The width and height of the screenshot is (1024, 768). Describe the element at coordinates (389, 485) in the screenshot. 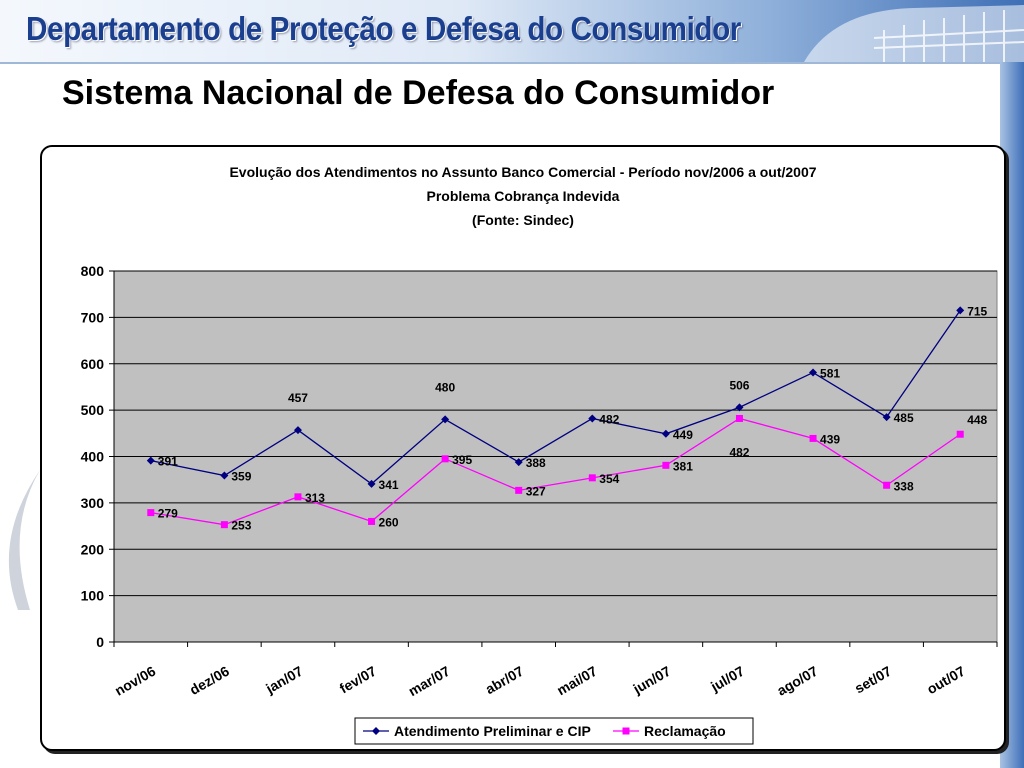

I see `data-label: 341` at that location.